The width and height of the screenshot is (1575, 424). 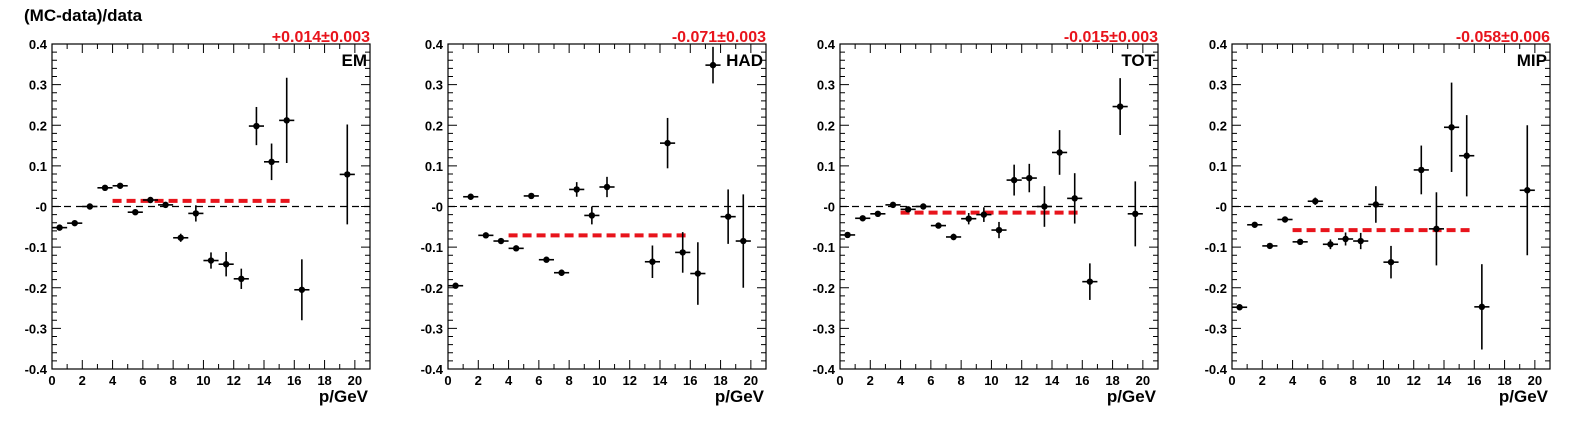 What do you see at coordinates (1293, 380) in the screenshot?
I see `x-tick-label: 4` at bounding box center [1293, 380].